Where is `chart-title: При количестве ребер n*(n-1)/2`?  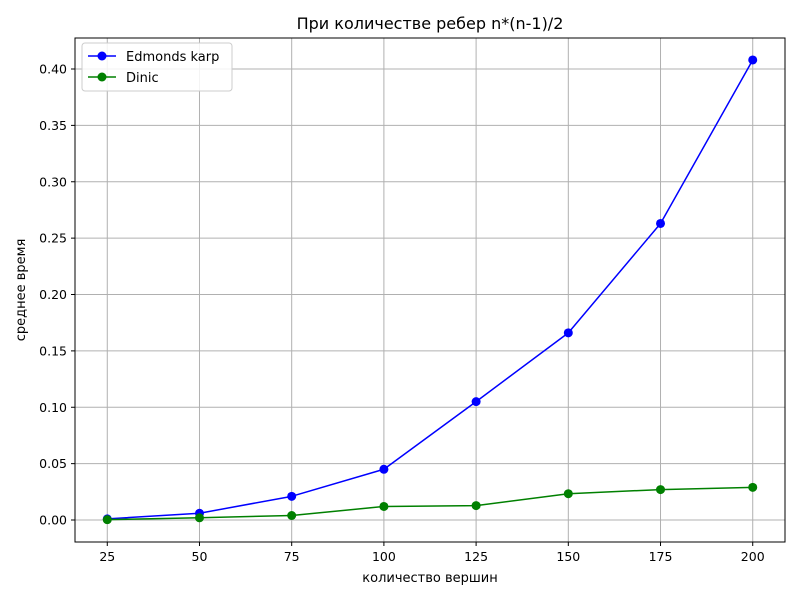 chart-title: При количестве ребер n*(n-1)/2 is located at coordinates (430, 23).